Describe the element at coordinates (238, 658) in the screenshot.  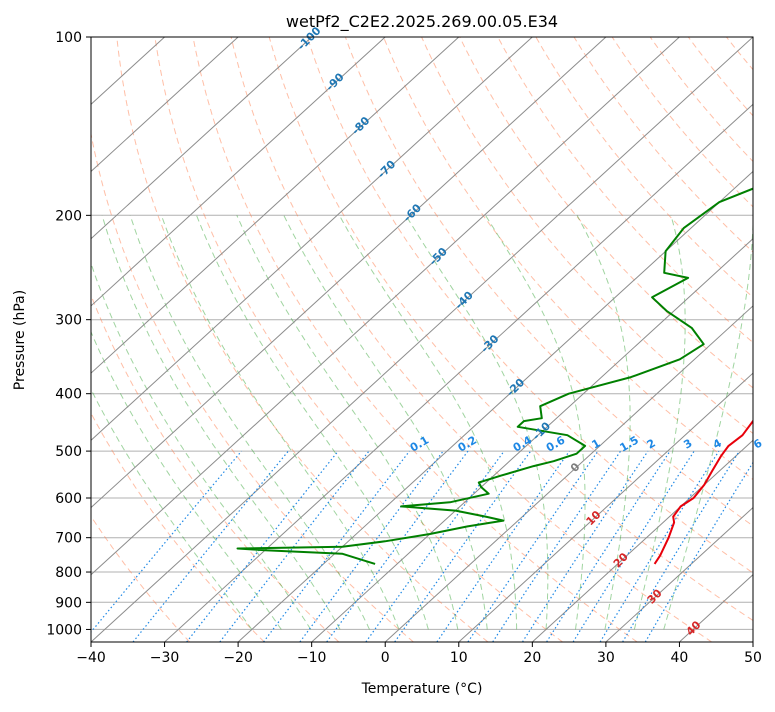
I see `x-tick-label: −20` at that location.